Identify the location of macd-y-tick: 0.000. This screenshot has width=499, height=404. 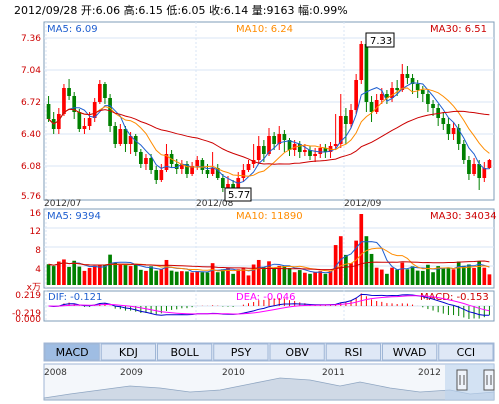
(28, 320).